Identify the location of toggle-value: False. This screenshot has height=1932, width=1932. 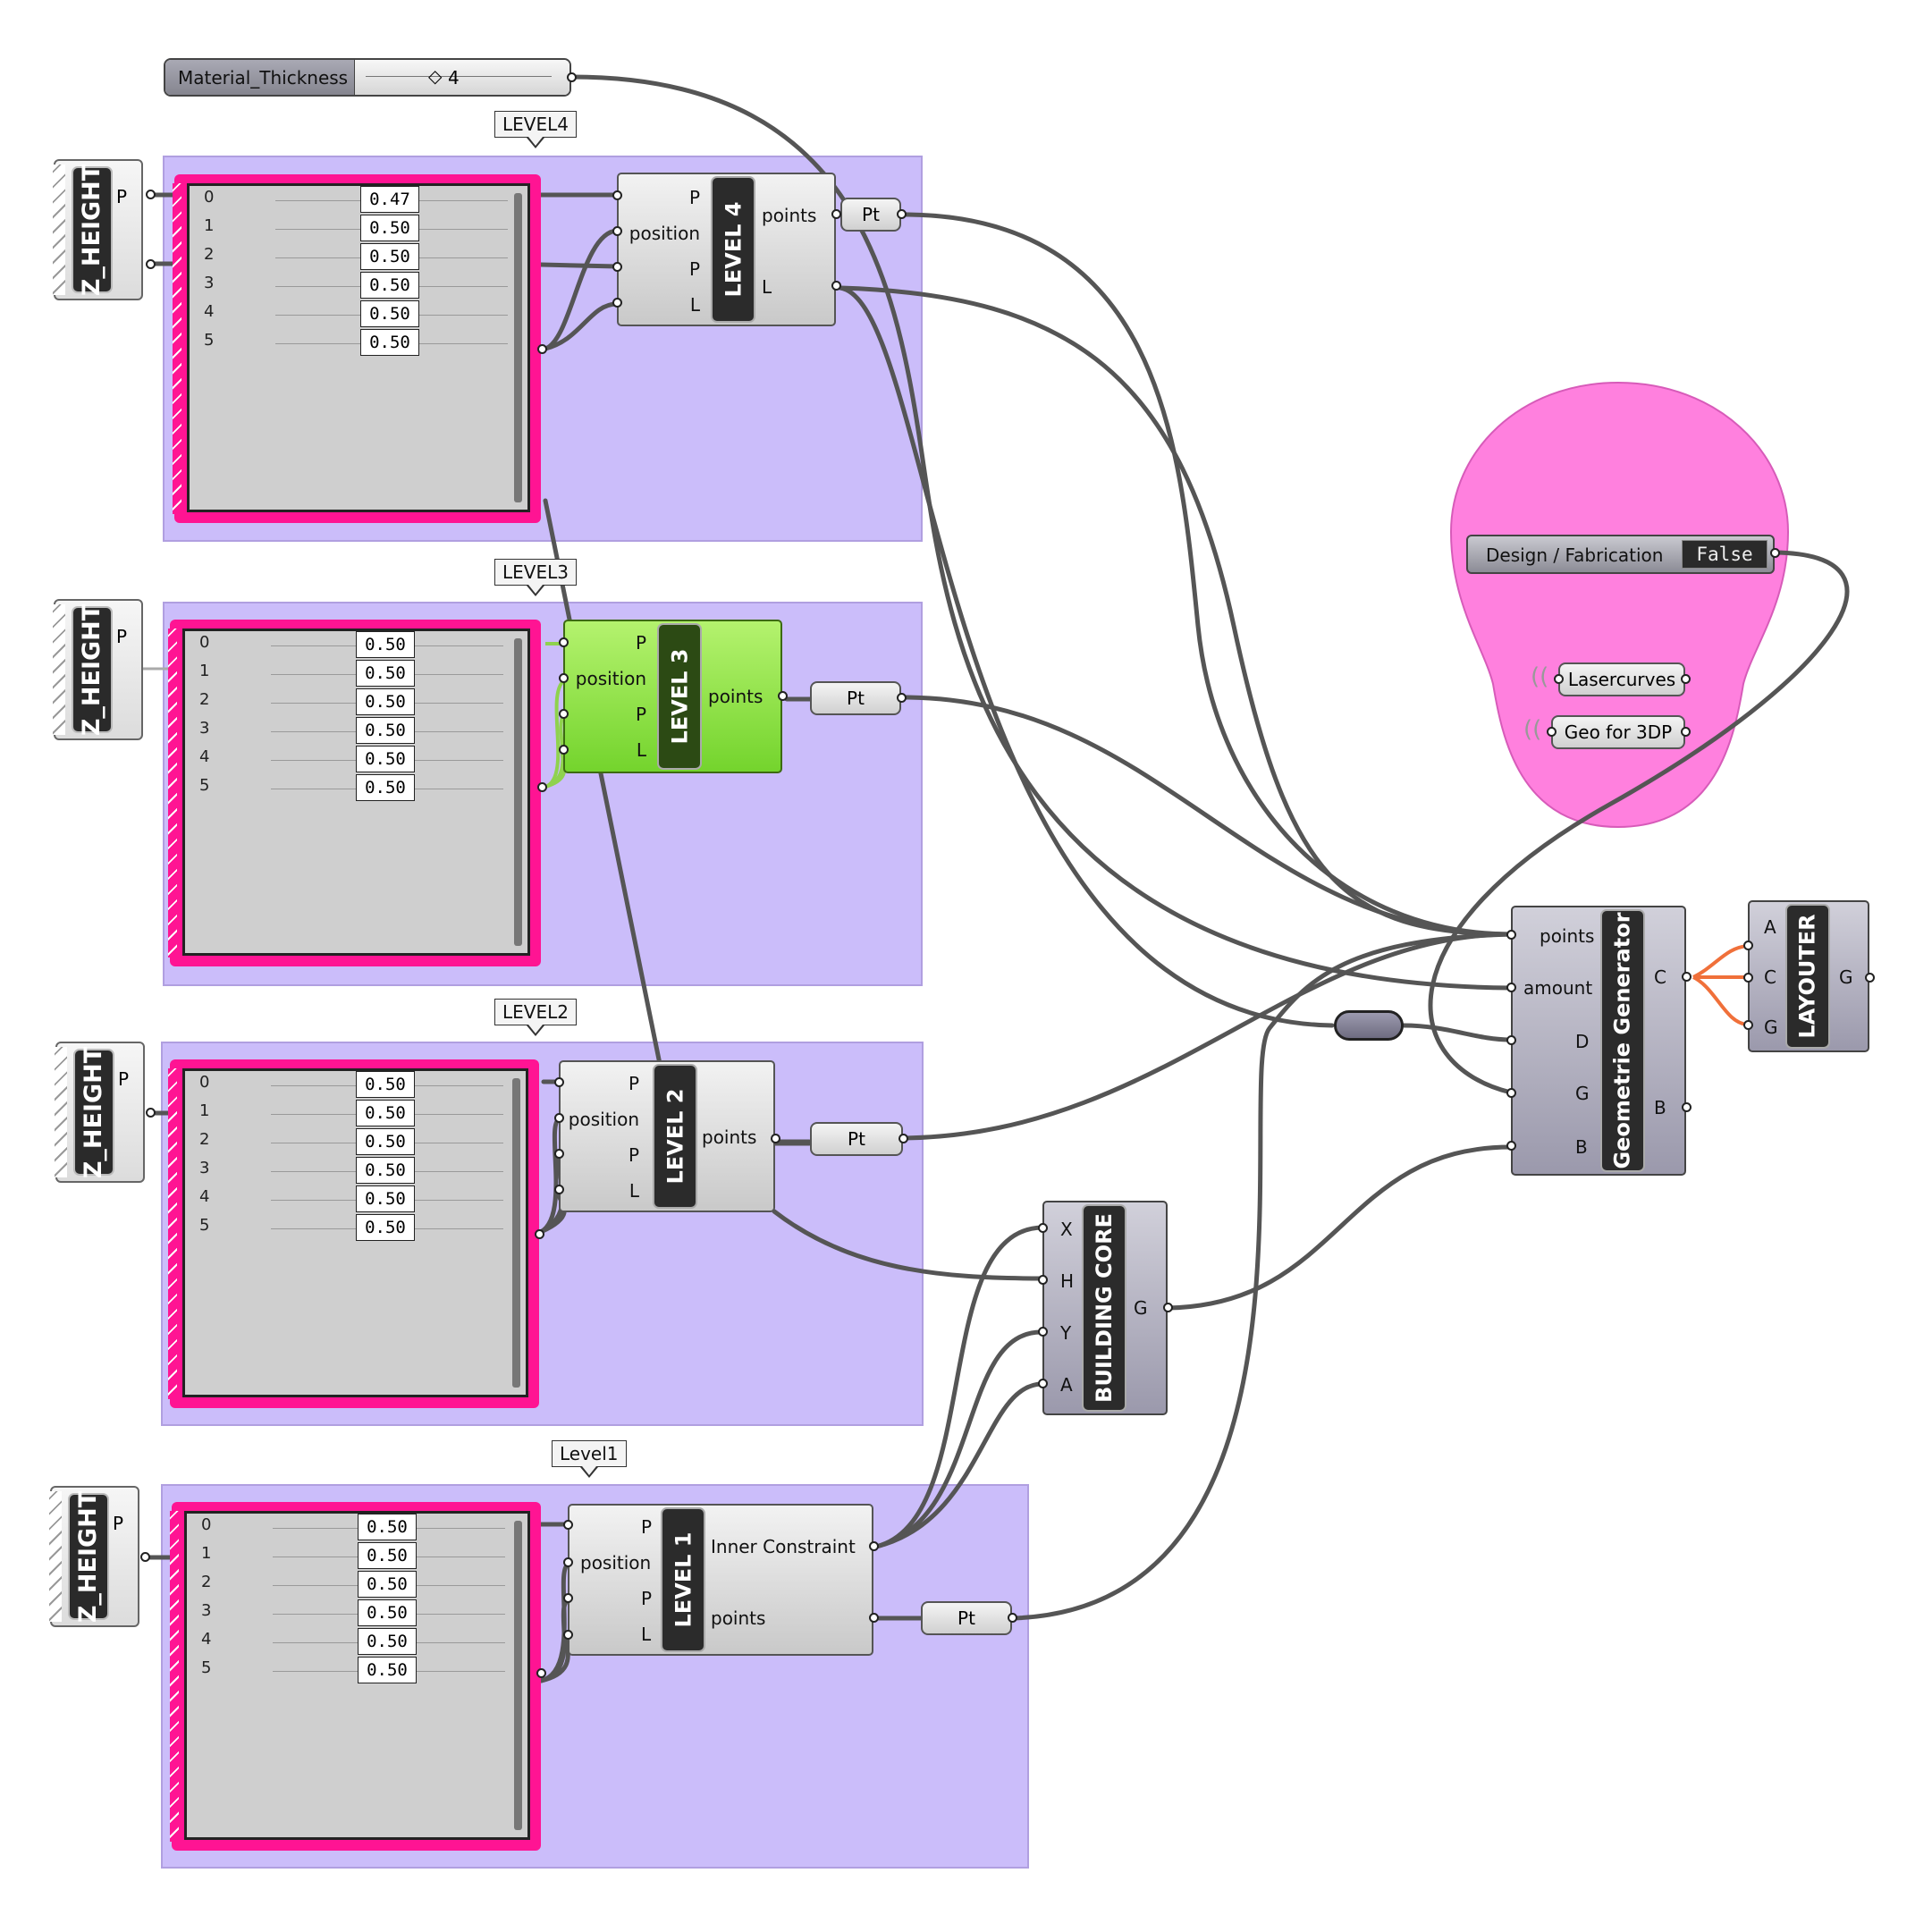
(1724, 554).